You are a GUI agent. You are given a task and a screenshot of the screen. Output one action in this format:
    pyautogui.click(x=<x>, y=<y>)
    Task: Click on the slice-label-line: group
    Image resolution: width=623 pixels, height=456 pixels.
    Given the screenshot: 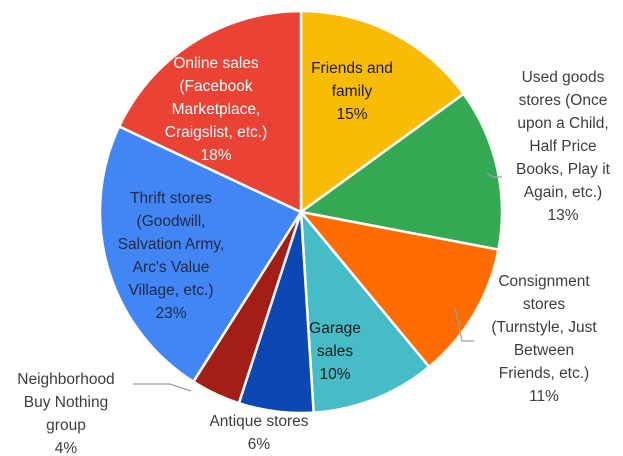 What is the action you would take?
    pyautogui.click(x=66, y=425)
    